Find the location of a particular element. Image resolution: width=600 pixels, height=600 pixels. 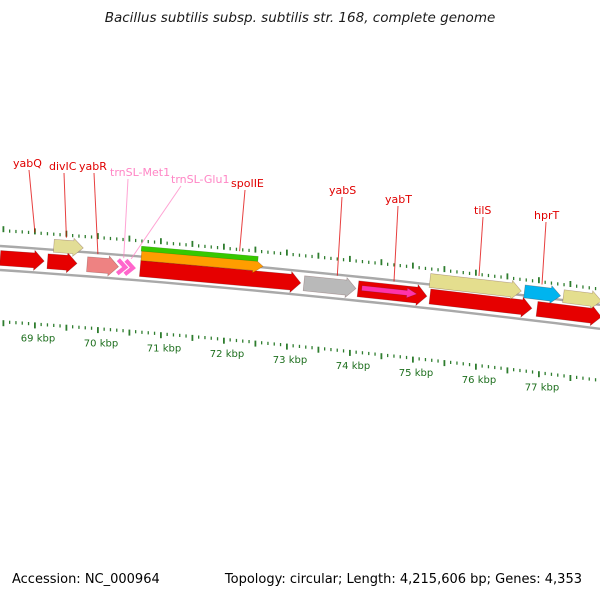

gene-label-yabR: yabR is located at coordinates (93, 166).